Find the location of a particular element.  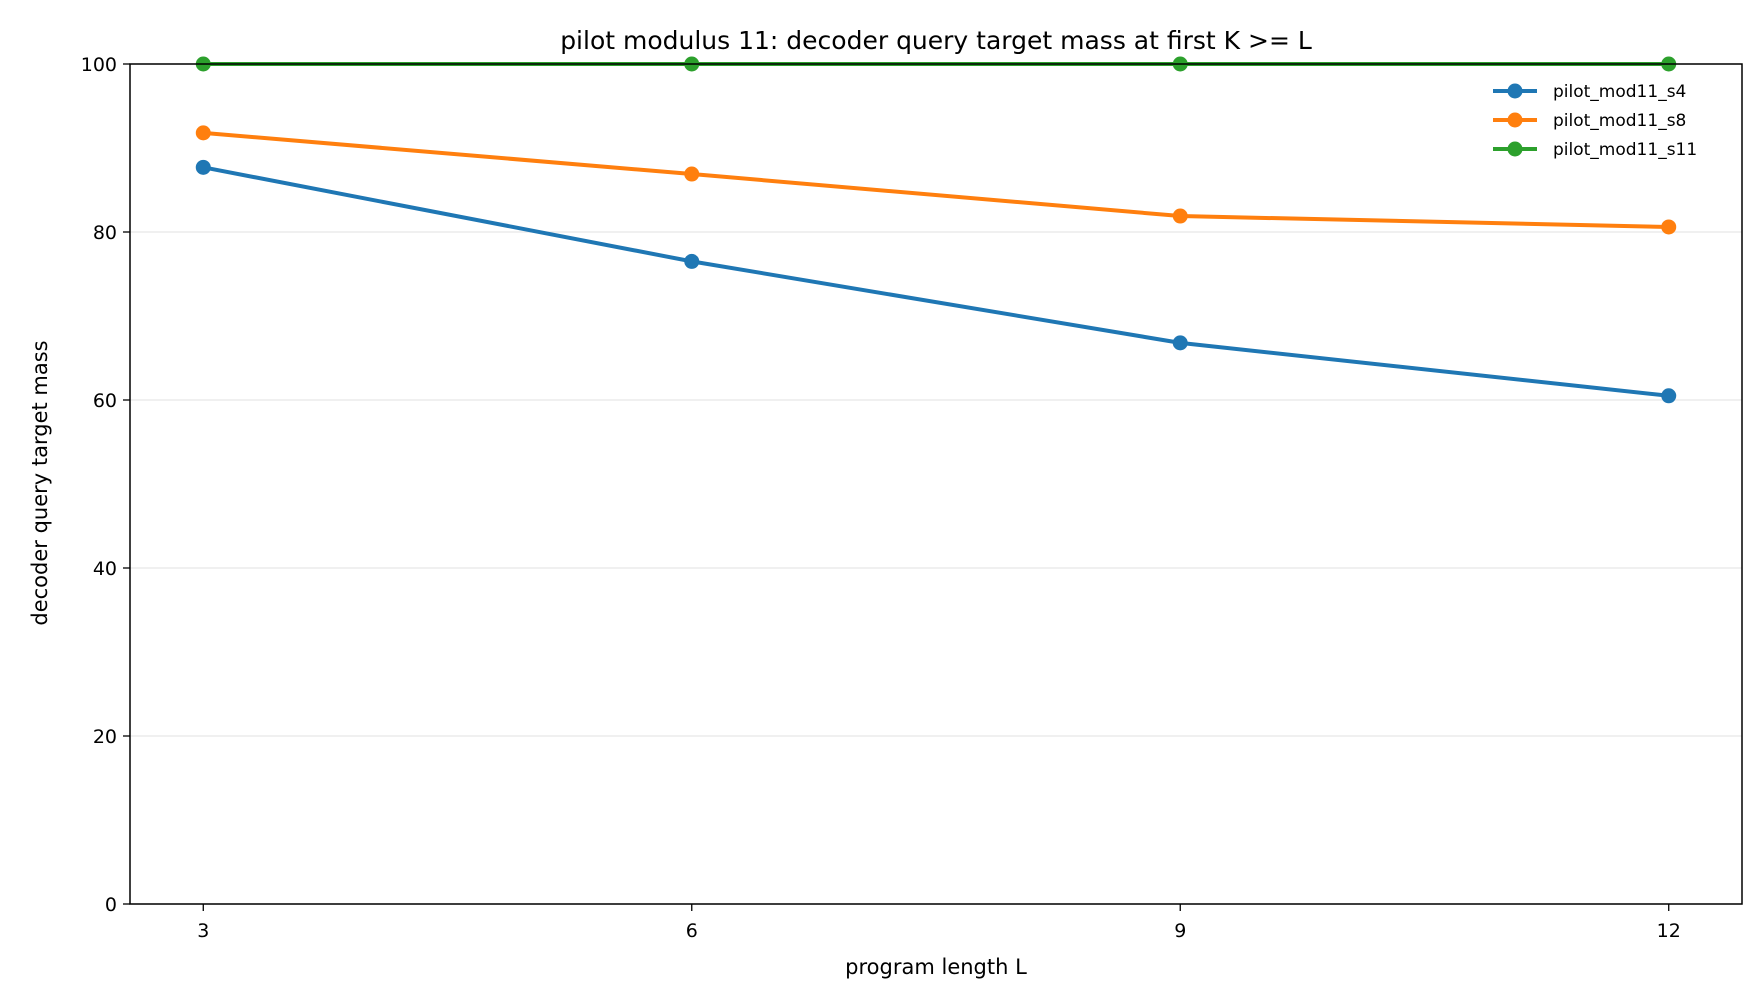

x-axis-ticks: 3 6 9 12 is located at coordinates (939, 923).